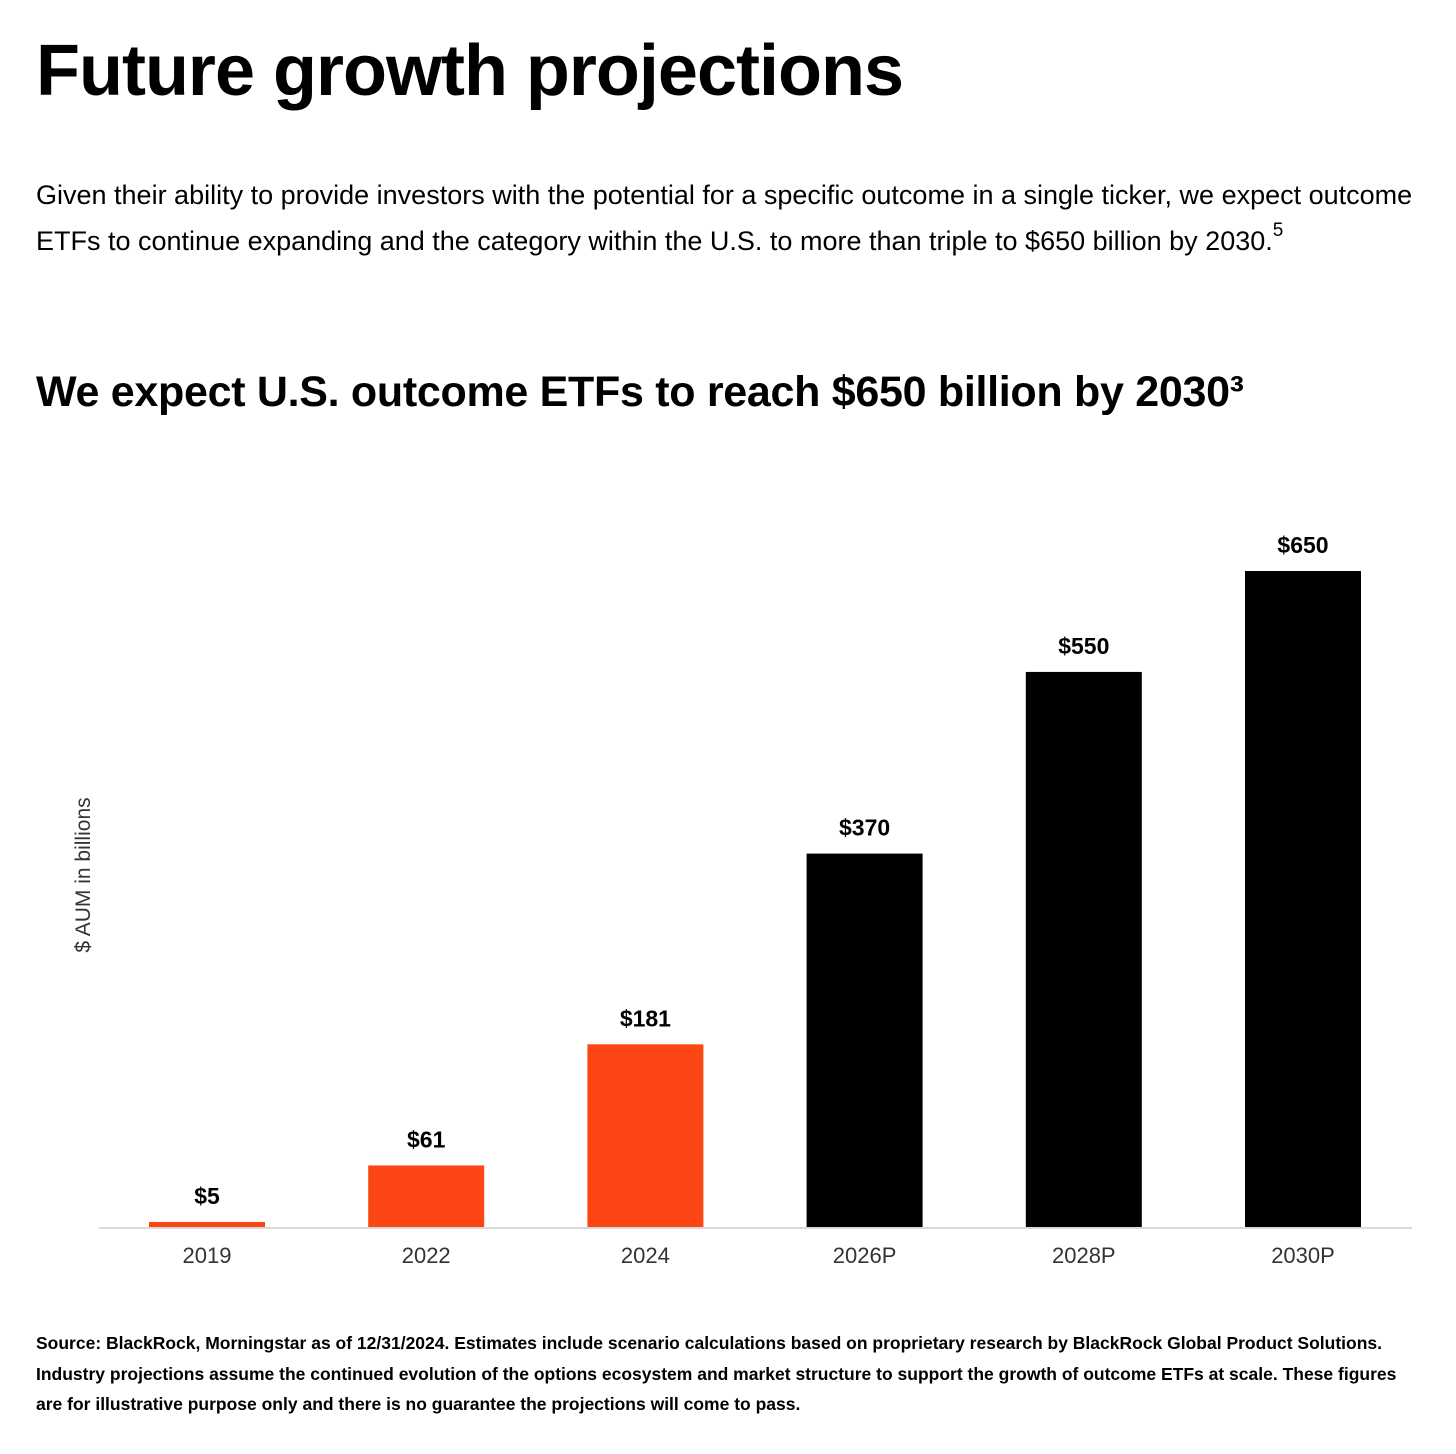 The height and width of the screenshot is (1454, 1456). What do you see at coordinates (759, 1255) in the screenshot?
I see `tick-labels-group: 2019 2022 2024 2026P 2028P 2030P` at bounding box center [759, 1255].